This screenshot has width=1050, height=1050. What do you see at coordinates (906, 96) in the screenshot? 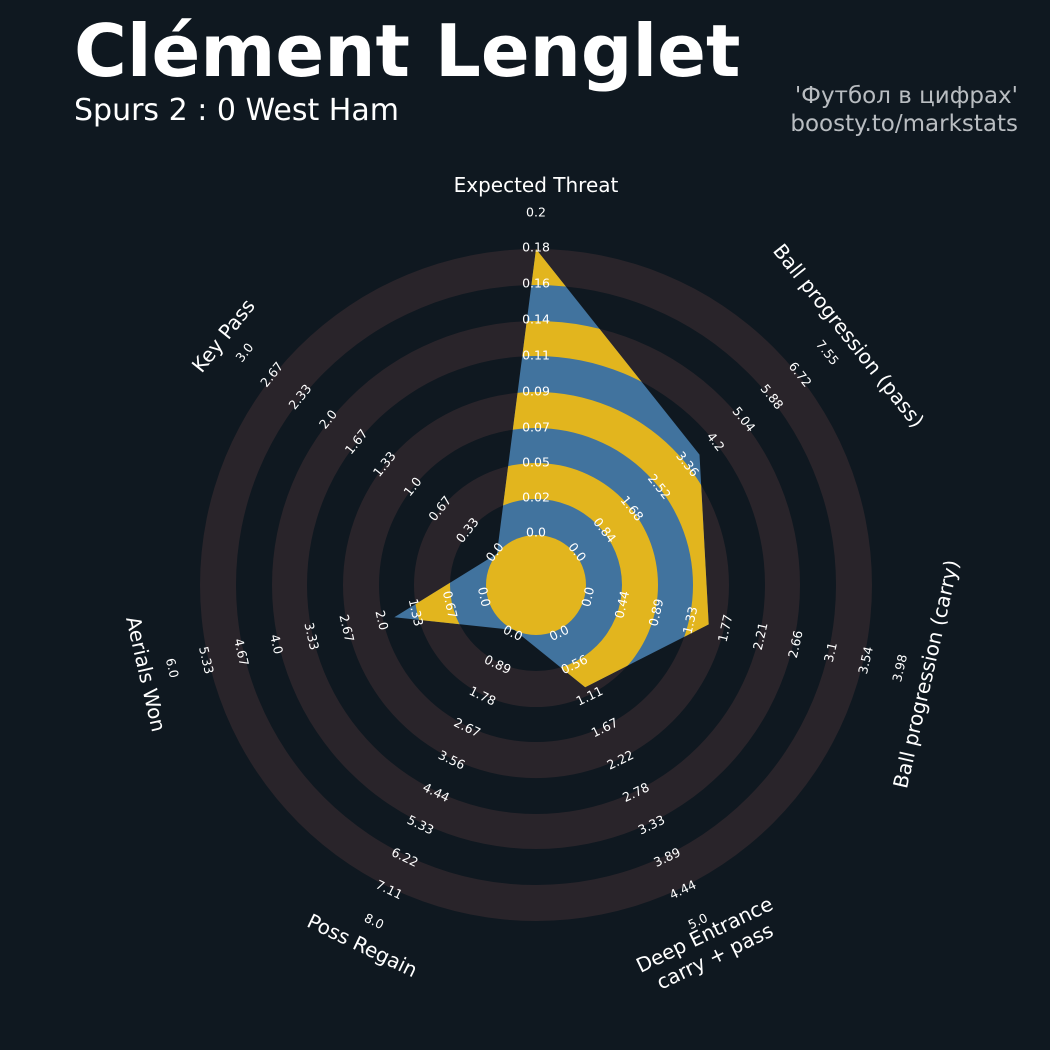
I see `credit-line-brand: 'Футбол в цифрах'` at bounding box center [906, 96].